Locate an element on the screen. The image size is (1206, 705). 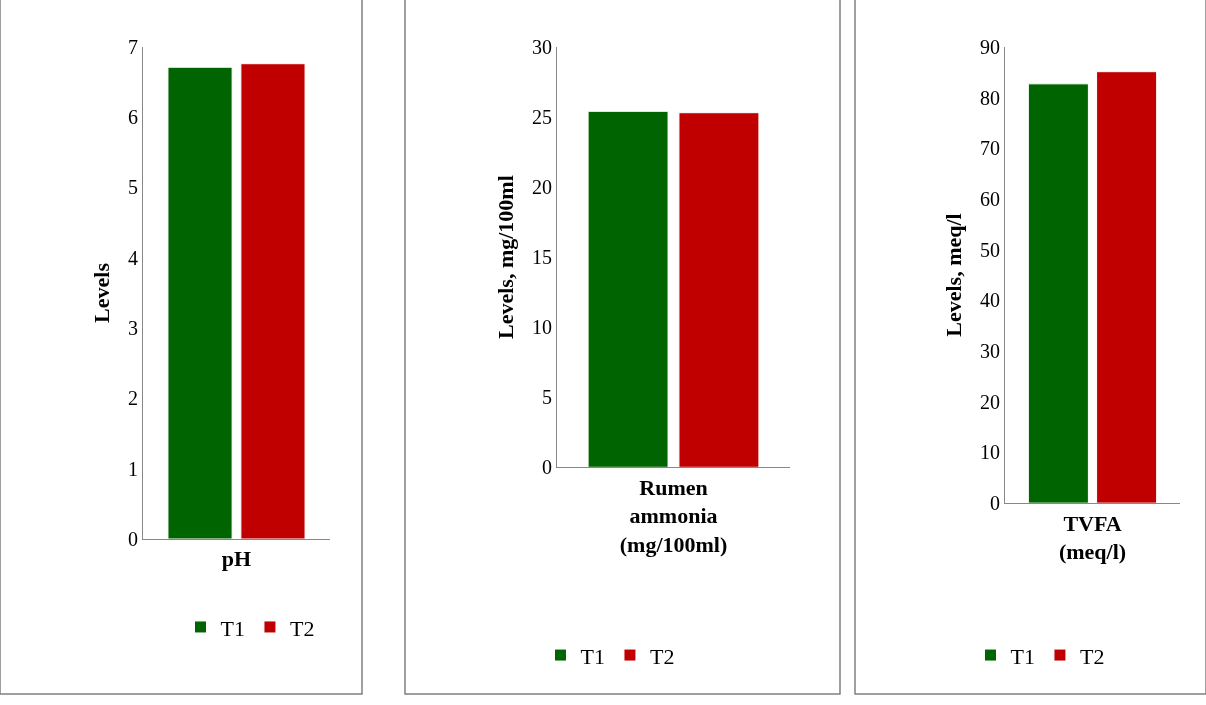
y-tick-label: 60 is located at coordinates (990, 198).